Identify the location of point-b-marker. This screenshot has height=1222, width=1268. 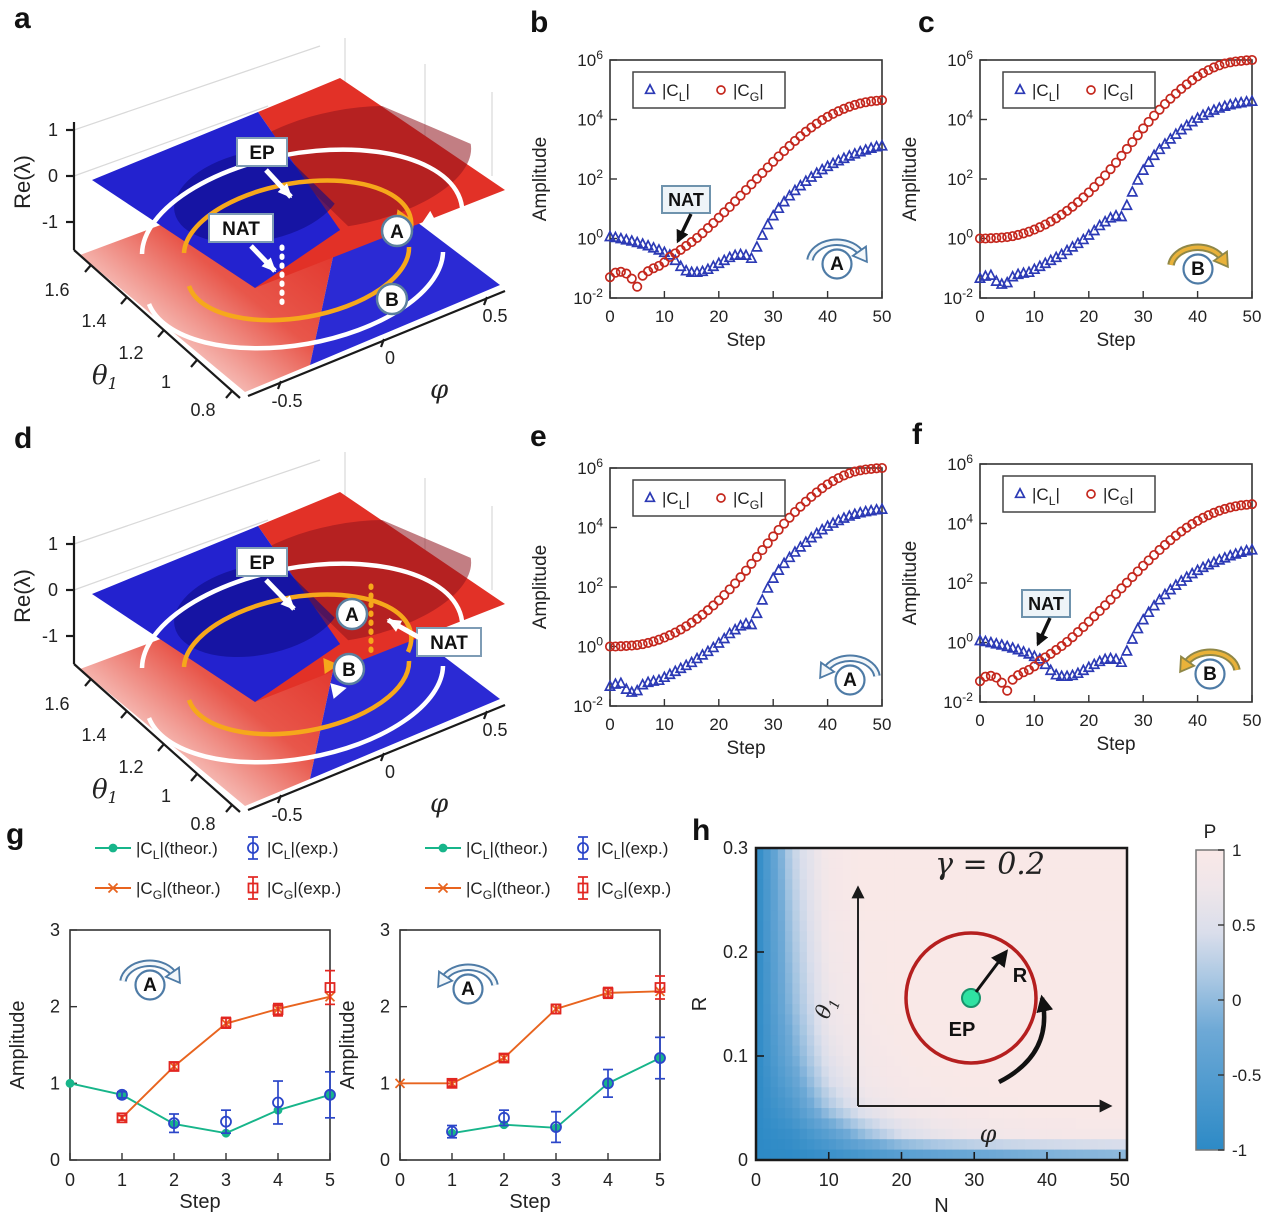
(349, 669).